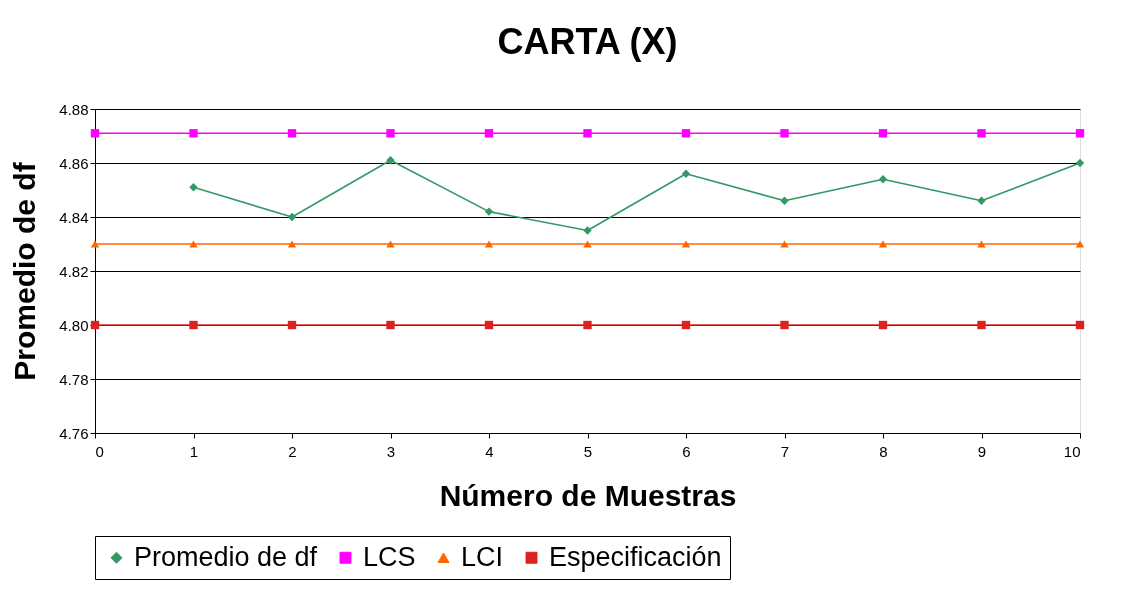 This screenshot has width=1121, height=606. What do you see at coordinates (74, 379) in the screenshot?
I see `y-tick-label: 4.78` at bounding box center [74, 379].